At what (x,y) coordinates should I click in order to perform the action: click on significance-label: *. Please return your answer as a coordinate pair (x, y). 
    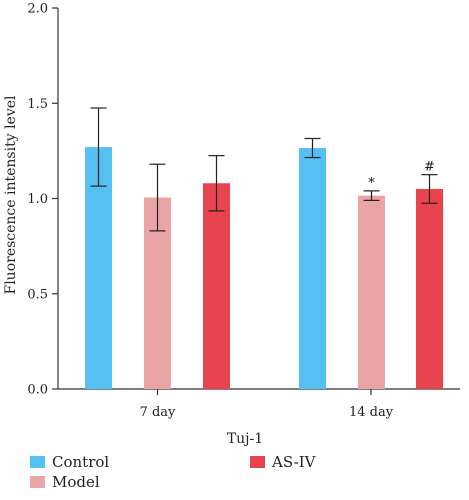
    Looking at the image, I should click on (371, 183).